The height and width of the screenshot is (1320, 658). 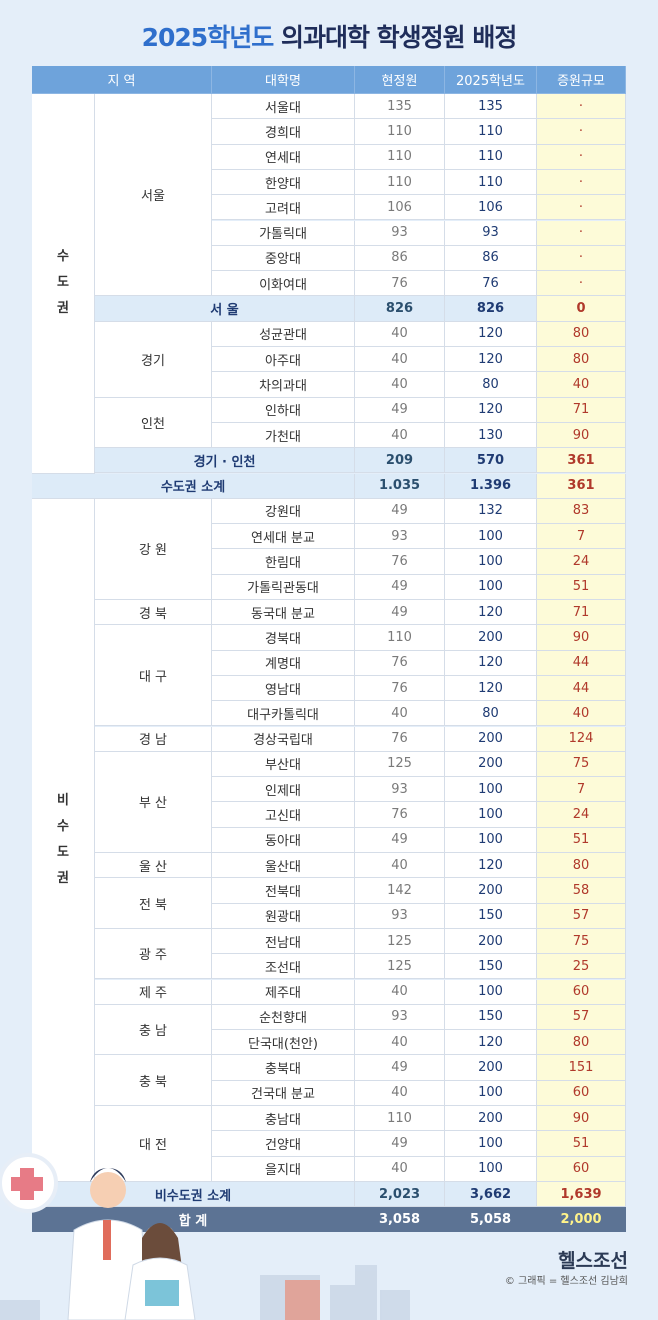 What do you see at coordinates (283, 739) in the screenshot?
I see `university: 경상국립대` at bounding box center [283, 739].